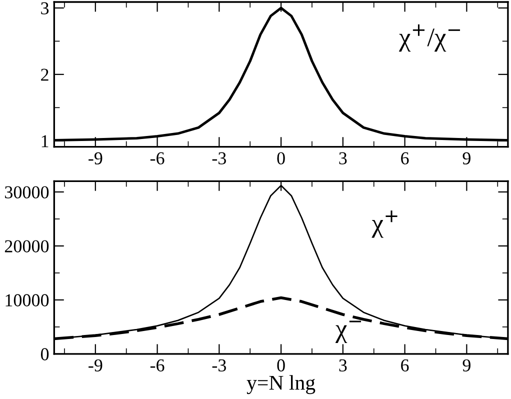 This screenshot has height=399, width=511. What do you see at coordinates (45, 141) in the screenshot?
I see `y-tick-label: 1` at bounding box center [45, 141].